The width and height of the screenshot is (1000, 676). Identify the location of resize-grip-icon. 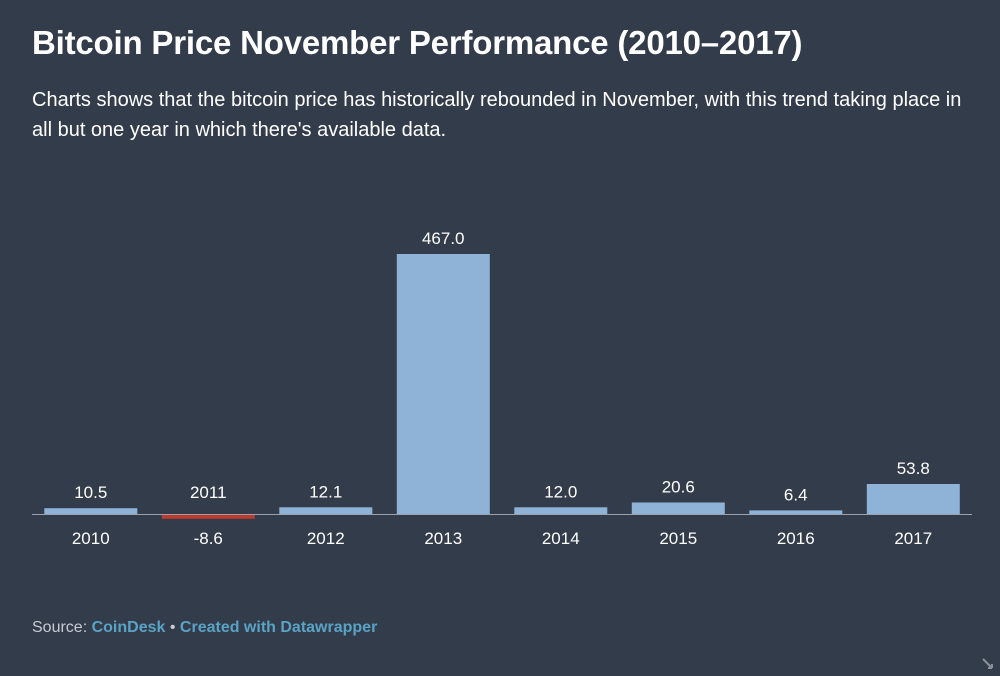
(987, 663).